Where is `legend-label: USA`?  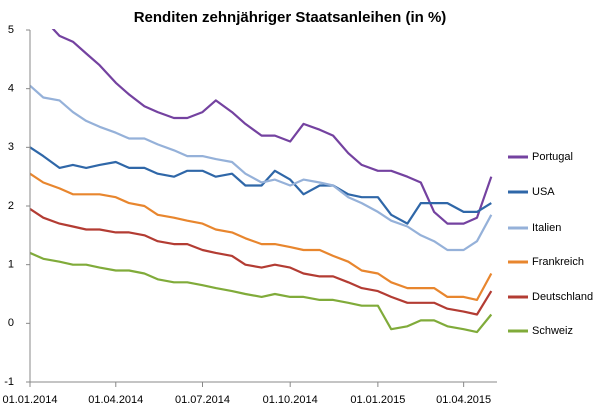
legend-label: USA is located at coordinates (543, 192).